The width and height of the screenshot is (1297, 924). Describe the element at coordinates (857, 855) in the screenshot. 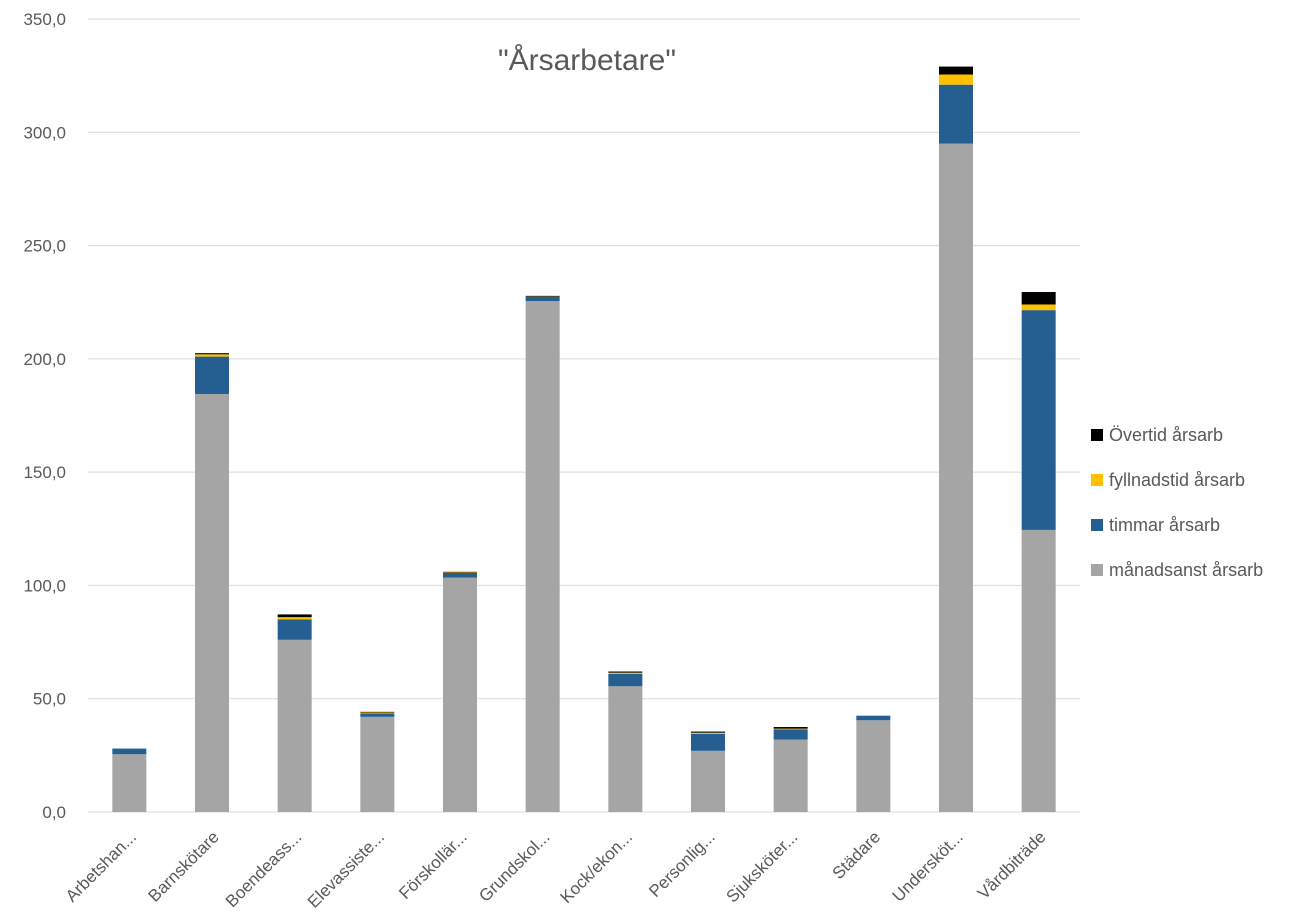

I see `x-tick-label: Städare` at that location.